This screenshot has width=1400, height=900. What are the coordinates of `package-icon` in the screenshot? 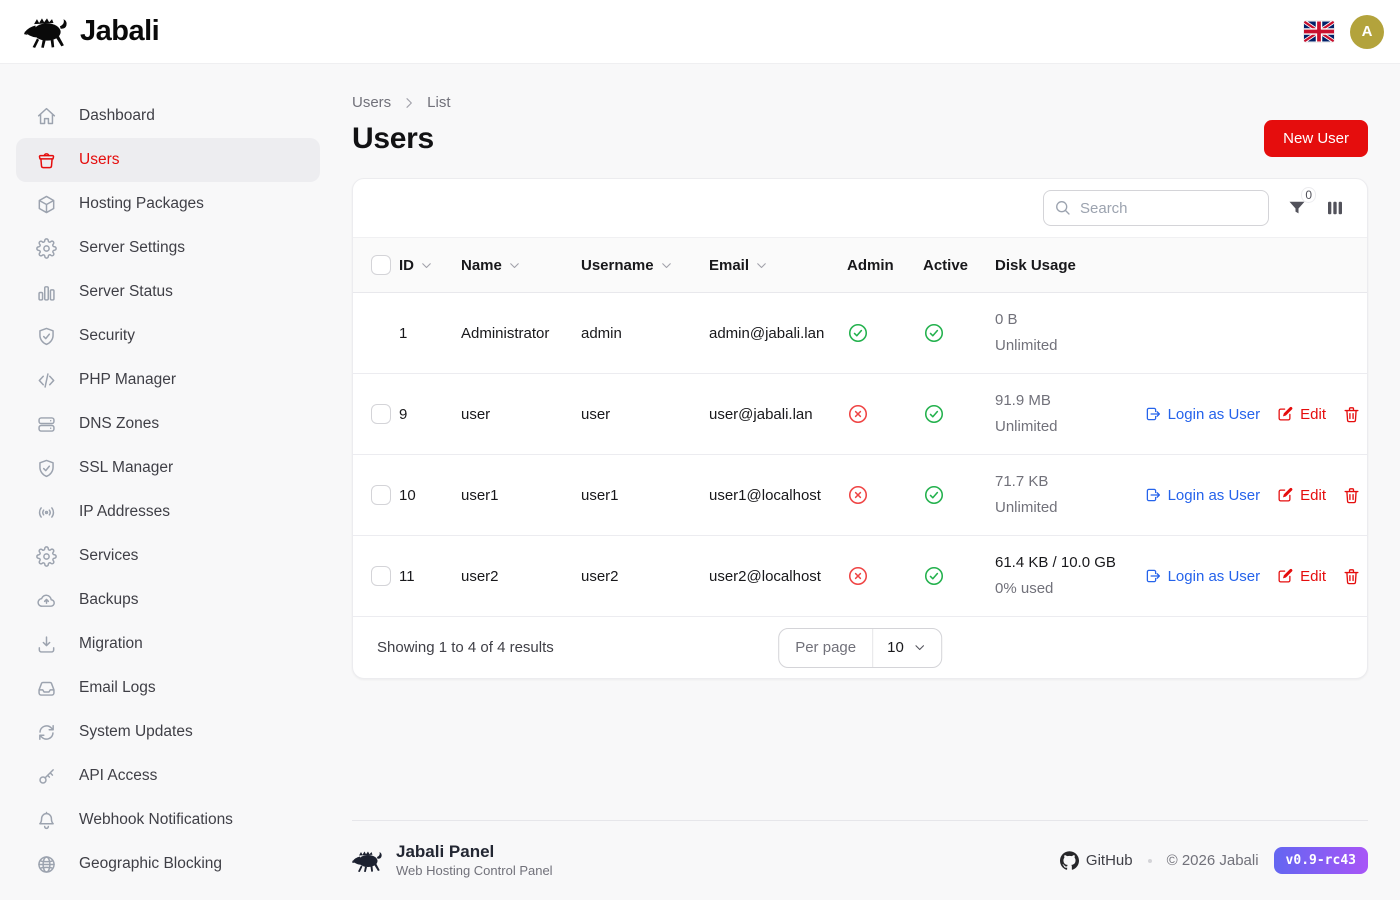 It's located at (46, 204).